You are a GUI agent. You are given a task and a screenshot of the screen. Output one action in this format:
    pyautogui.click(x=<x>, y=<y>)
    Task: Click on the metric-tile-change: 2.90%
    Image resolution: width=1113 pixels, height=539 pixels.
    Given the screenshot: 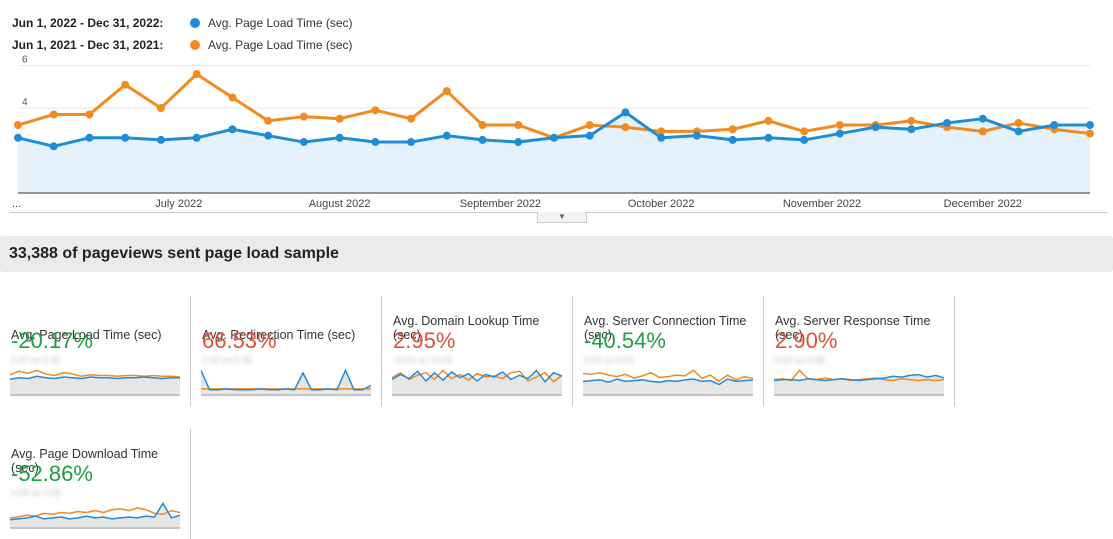 What is the action you would take?
    pyautogui.click(x=806, y=340)
    